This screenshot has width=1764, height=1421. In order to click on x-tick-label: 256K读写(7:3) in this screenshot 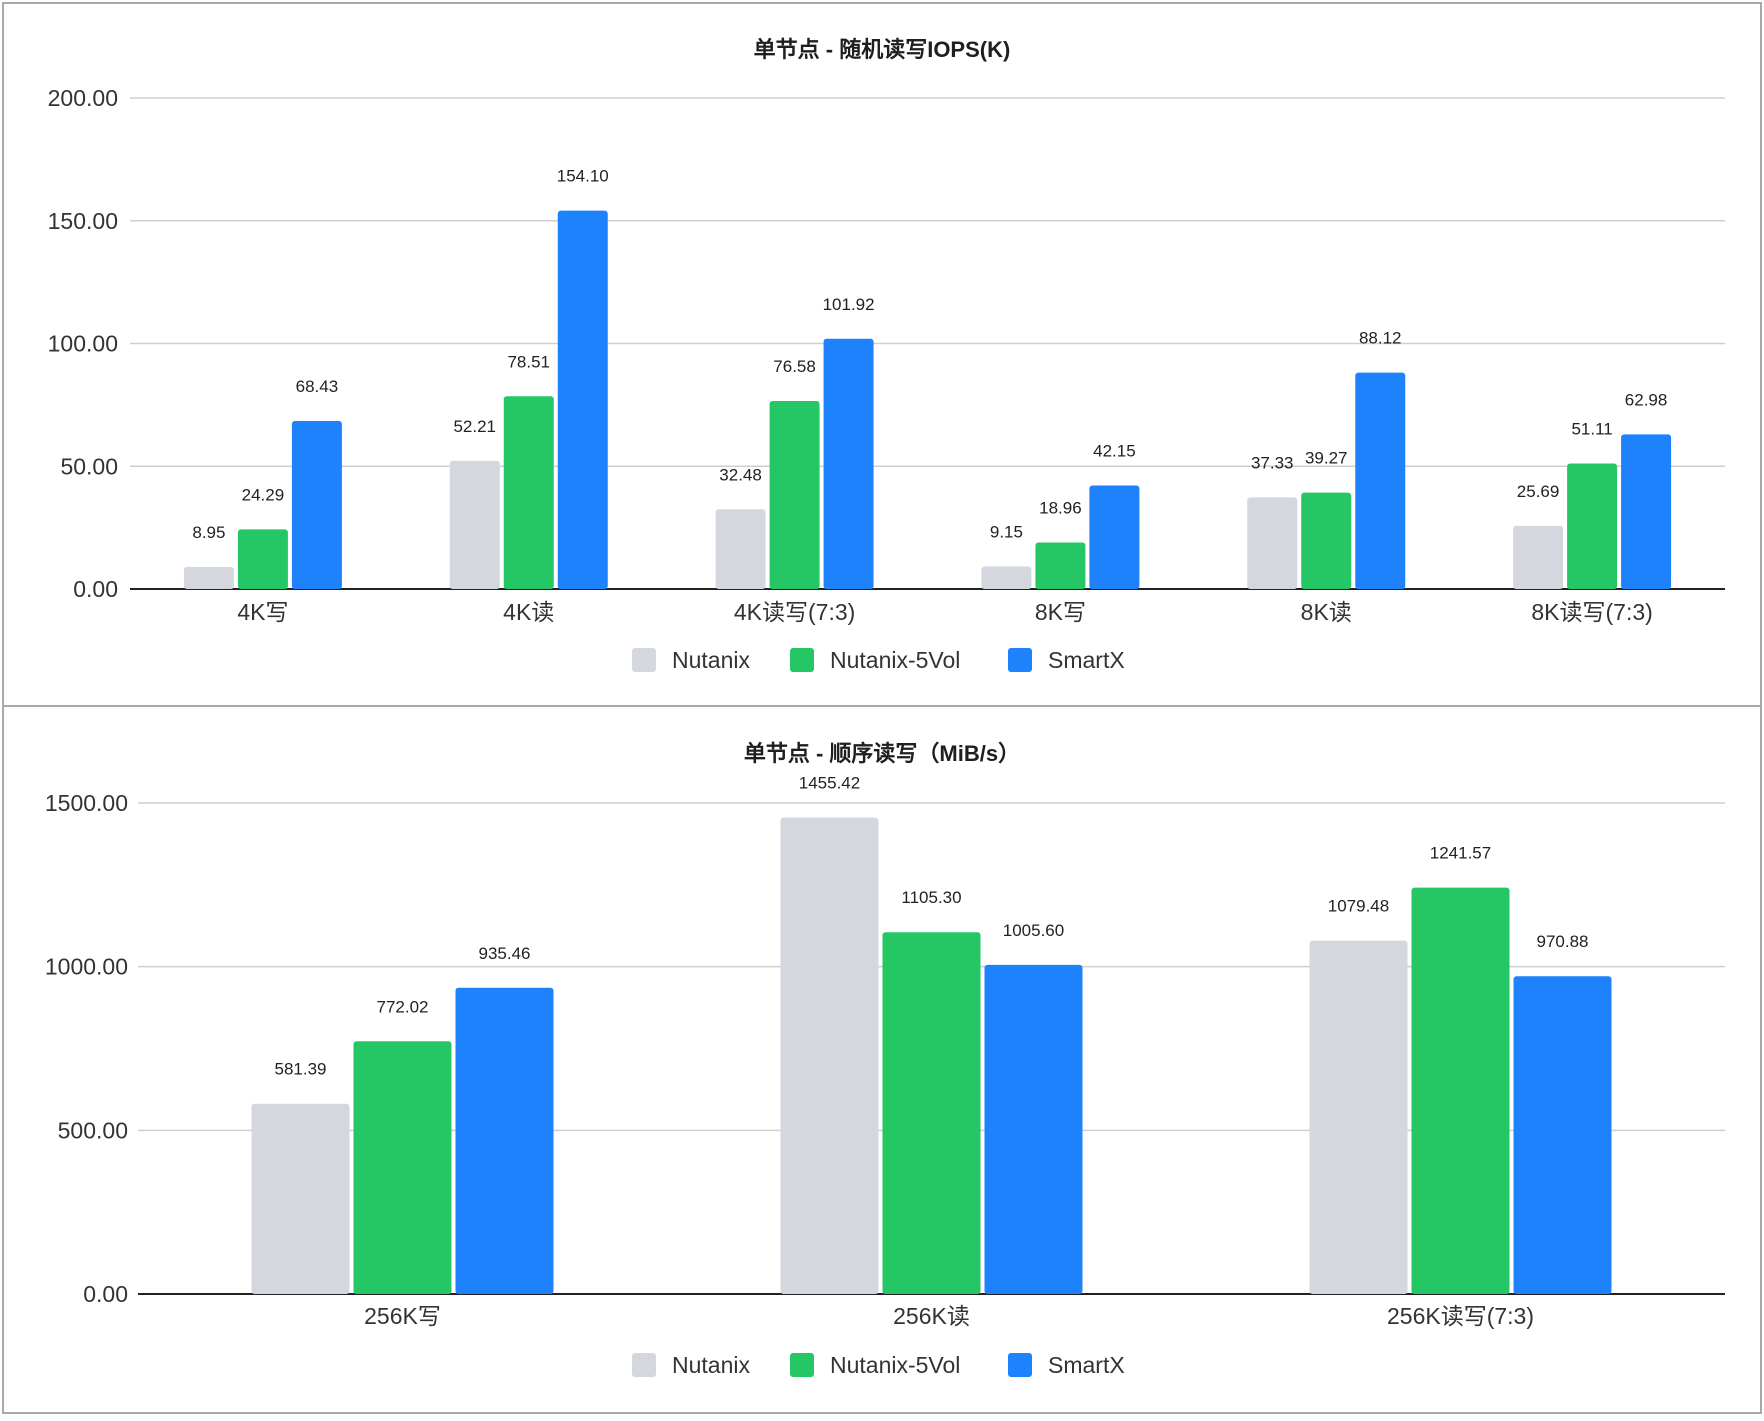, I will do `click(1460, 1316)`.